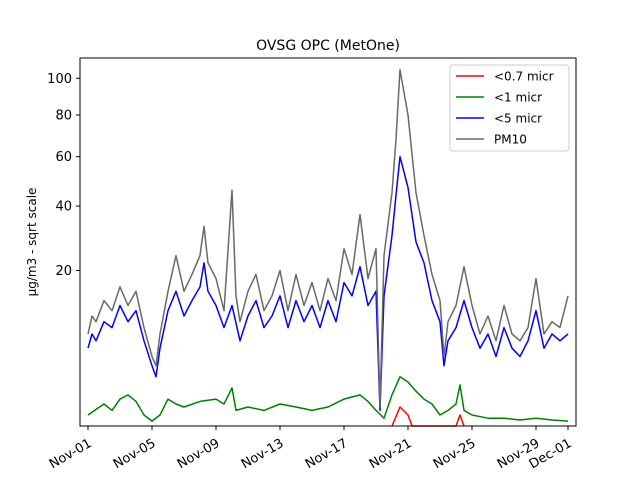 This screenshot has height=480, width=640. What do you see at coordinates (518, 119) in the screenshot?
I see `legend-label: <5 micr` at bounding box center [518, 119].